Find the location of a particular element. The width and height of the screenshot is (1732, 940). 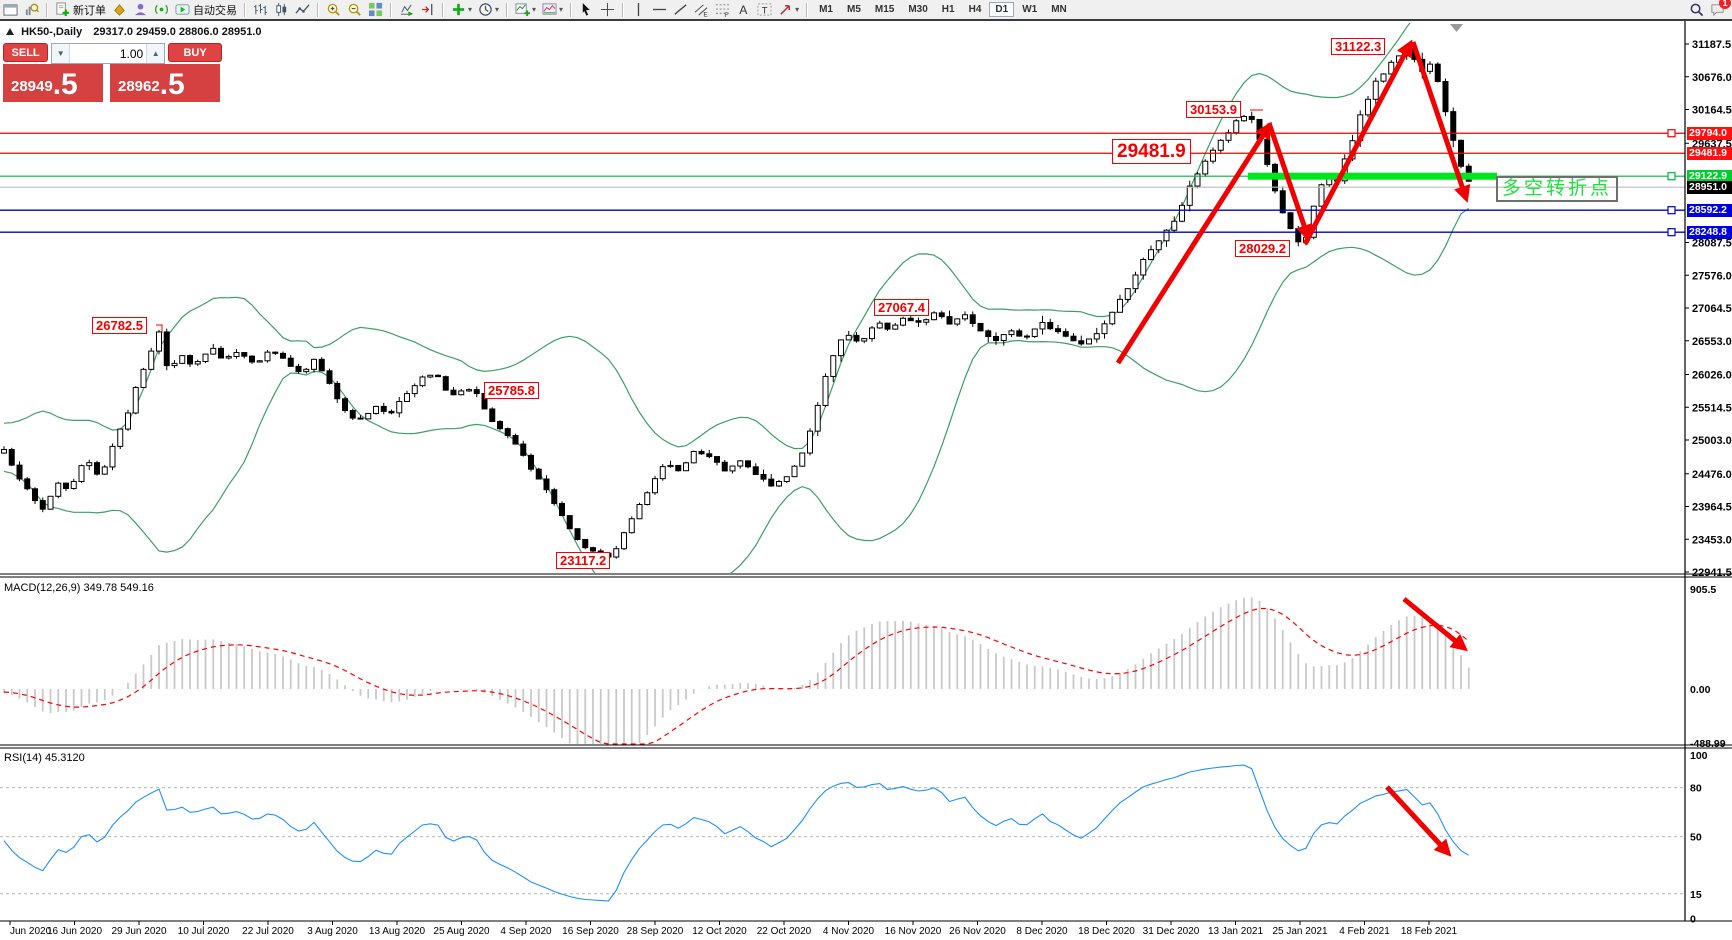

toolbar-button-add-indicator: ▾ is located at coordinates (461, 9).